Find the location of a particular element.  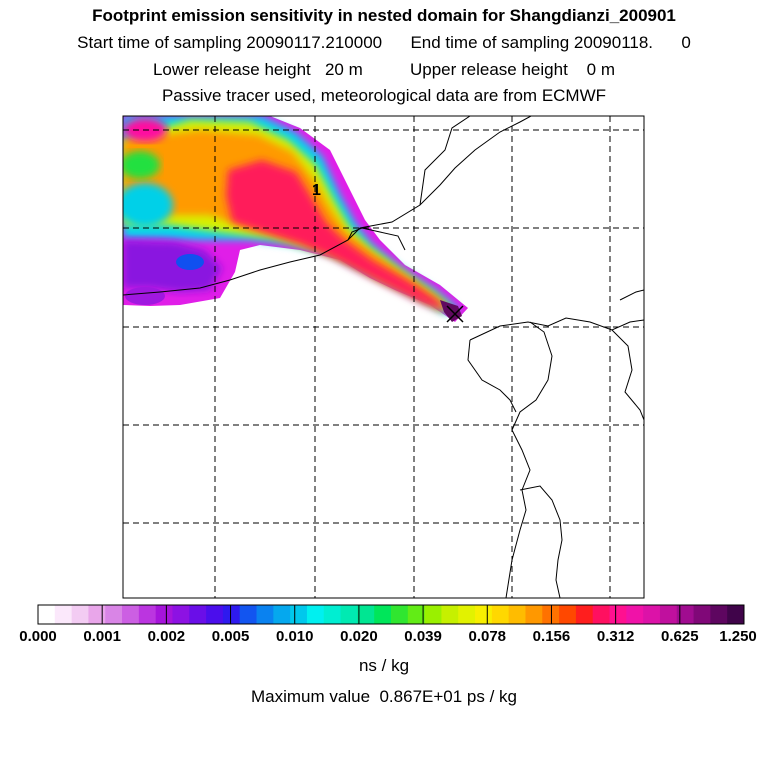

colorbar-tick-label: 0.078 is located at coordinates (487, 636).